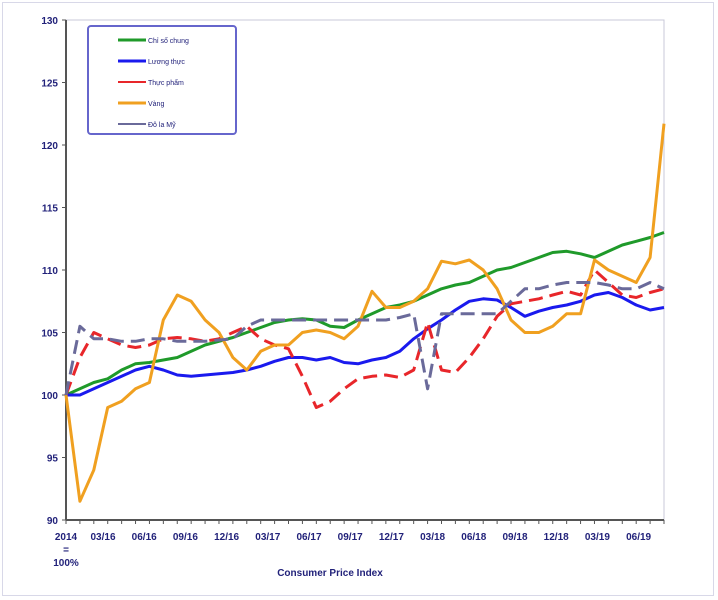 The height and width of the screenshot is (600, 718). I want to click on legend-box, so click(162, 80).